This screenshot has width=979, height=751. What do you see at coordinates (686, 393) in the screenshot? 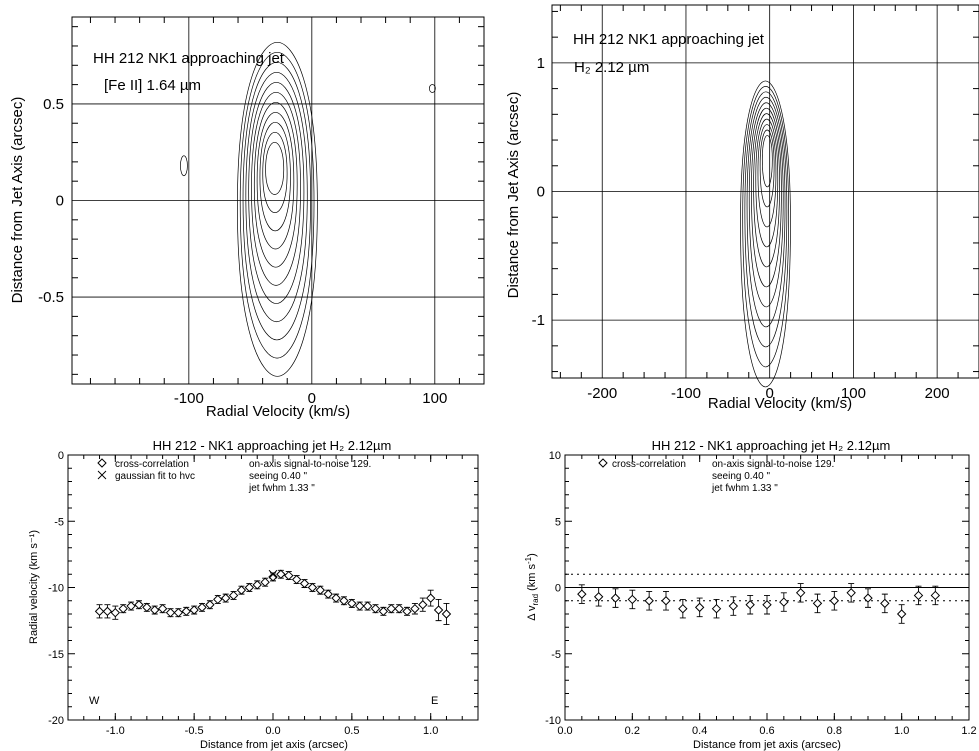
I see `x-tick-label: -100` at bounding box center [686, 393].